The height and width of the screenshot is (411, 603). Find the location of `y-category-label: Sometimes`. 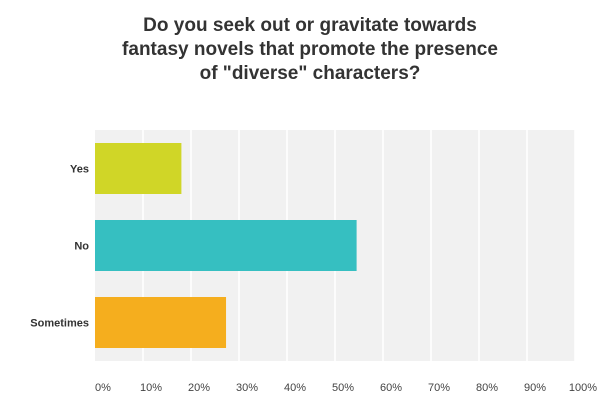

y-category-label: Sometimes is located at coordinates (59, 324).